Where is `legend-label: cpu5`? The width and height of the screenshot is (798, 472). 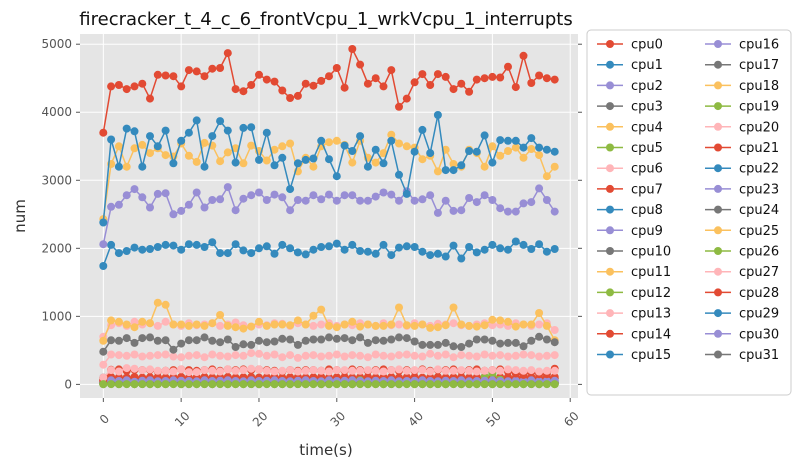 legend-label: cpu5 is located at coordinates (647, 148).